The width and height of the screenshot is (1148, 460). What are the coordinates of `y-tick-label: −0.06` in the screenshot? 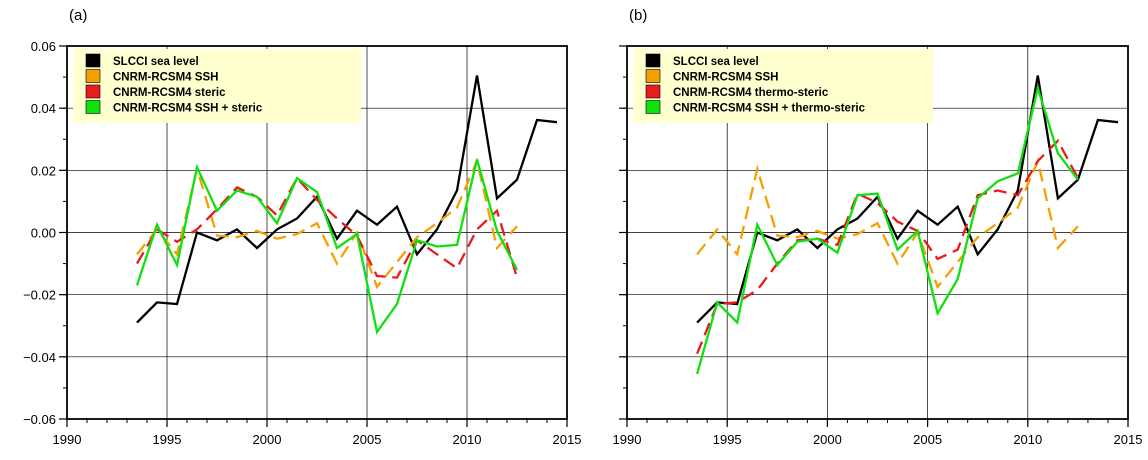 It's located at (39, 419).